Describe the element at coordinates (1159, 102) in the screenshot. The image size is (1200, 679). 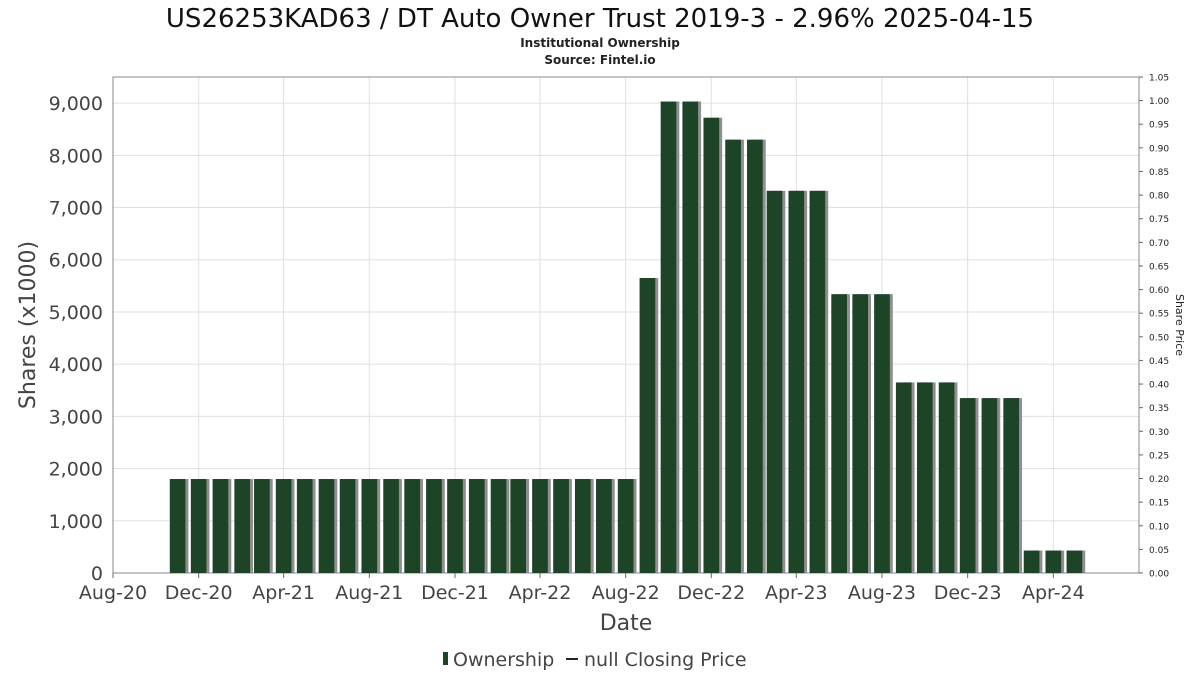
I see `y2-tick-label: 1.00` at that location.